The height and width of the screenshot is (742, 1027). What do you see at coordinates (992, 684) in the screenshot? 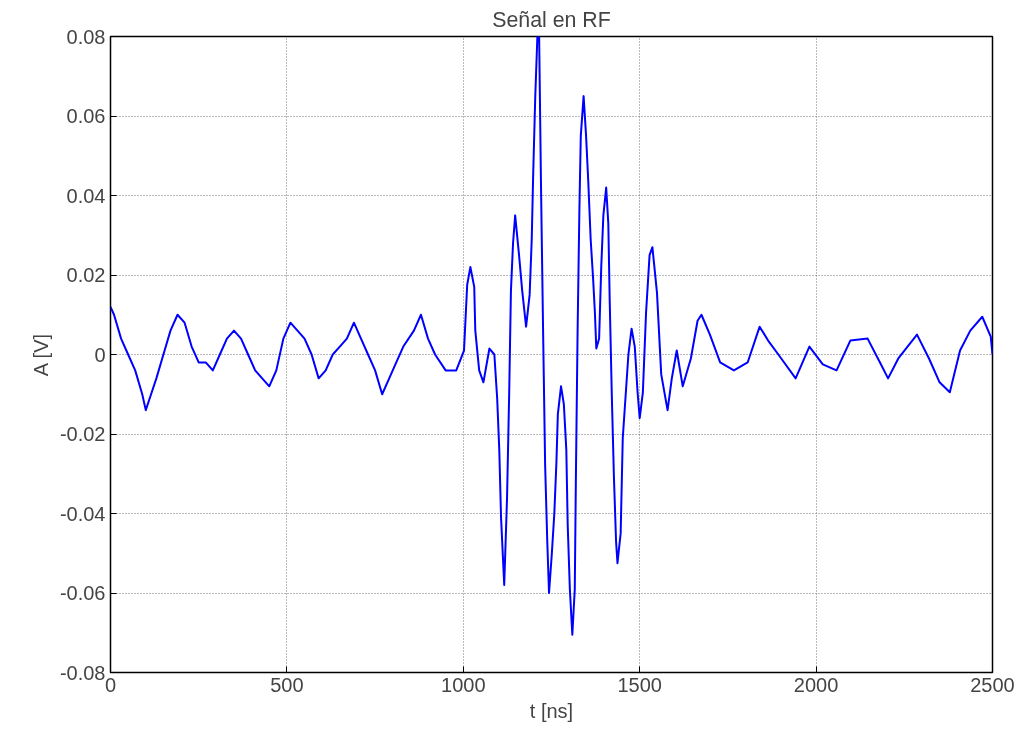
I see `x-tick-label: 2500` at bounding box center [992, 684].